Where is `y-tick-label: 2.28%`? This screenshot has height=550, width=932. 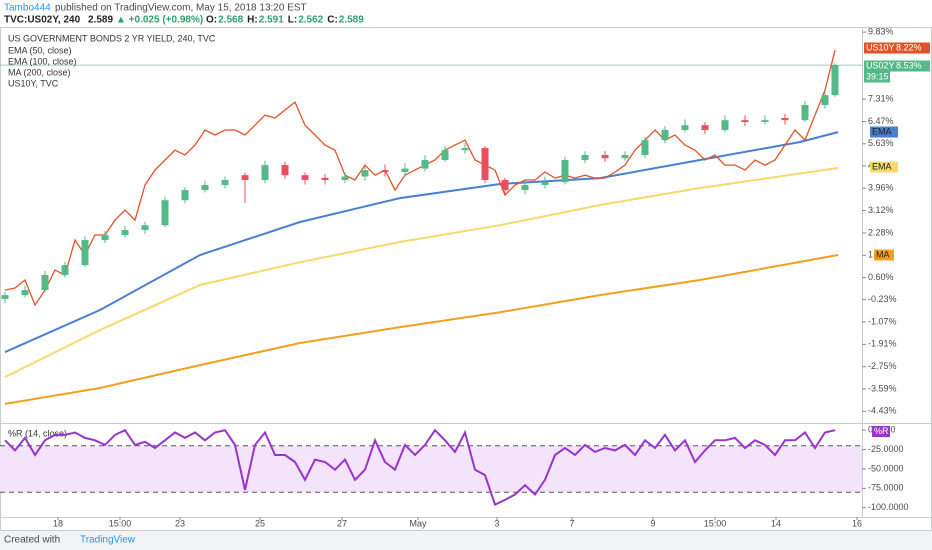
y-tick-label: 2.28% is located at coordinates (881, 232).